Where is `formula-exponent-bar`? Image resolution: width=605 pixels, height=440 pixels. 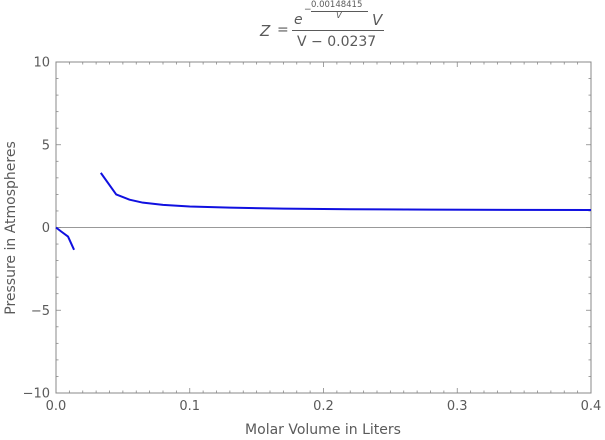
formula-exponent-bar is located at coordinates (339, 11).